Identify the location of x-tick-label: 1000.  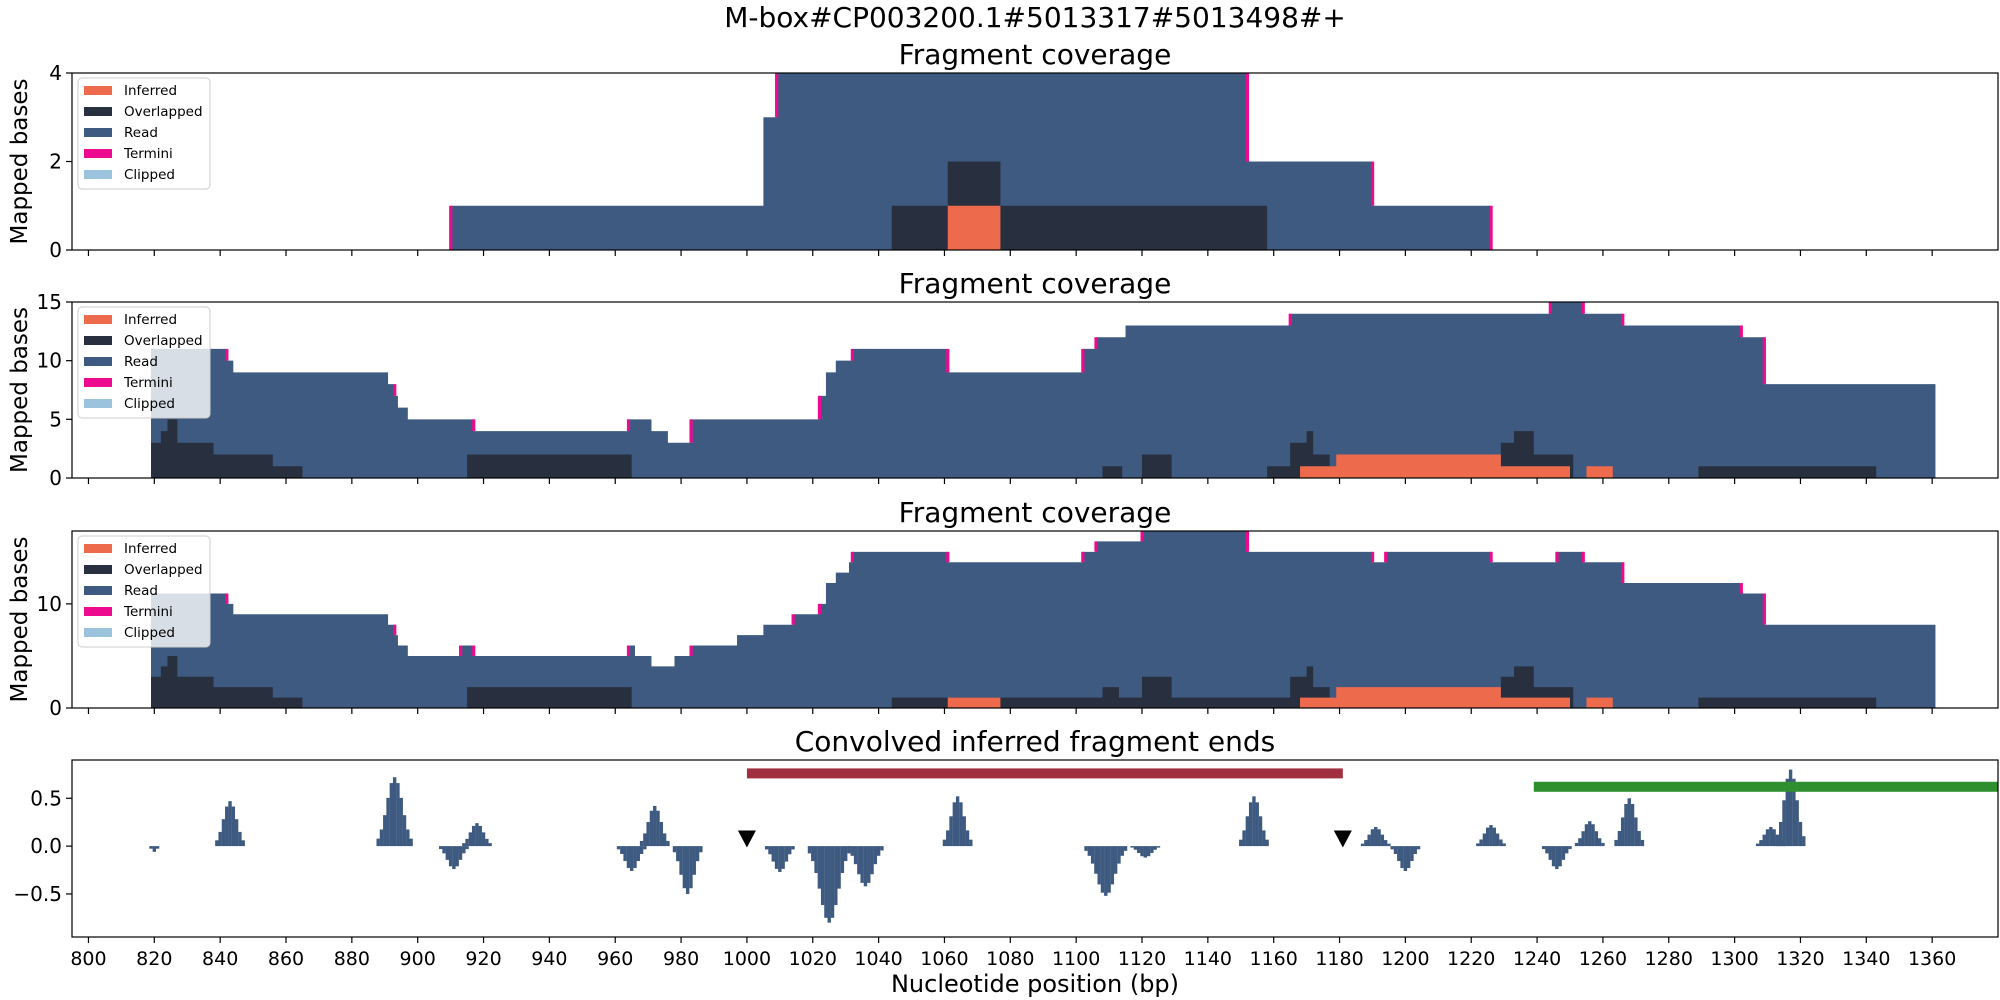
(747, 959).